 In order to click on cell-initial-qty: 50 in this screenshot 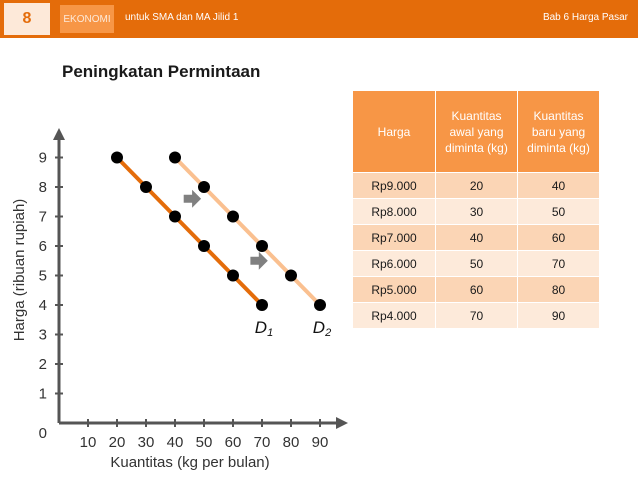, I will do `click(476, 263)`.